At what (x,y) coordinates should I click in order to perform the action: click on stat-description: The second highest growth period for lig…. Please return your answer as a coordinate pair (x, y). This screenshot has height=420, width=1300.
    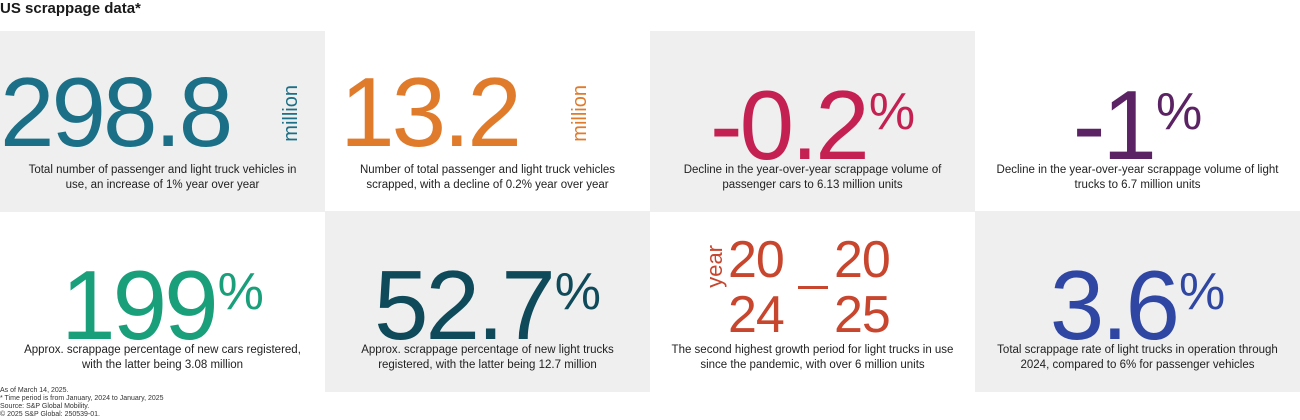
    Looking at the image, I should click on (812, 357).